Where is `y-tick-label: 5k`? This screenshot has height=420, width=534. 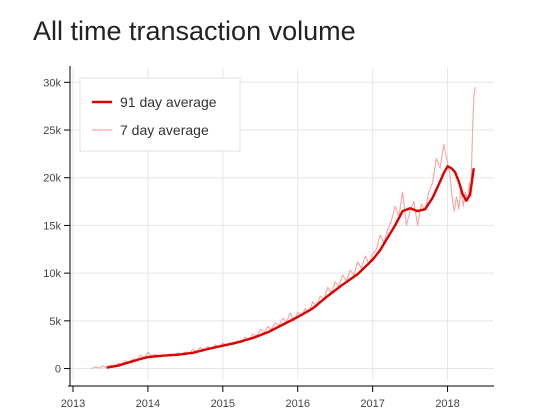 y-tick-label: 5k is located at coordinates (55, 322).